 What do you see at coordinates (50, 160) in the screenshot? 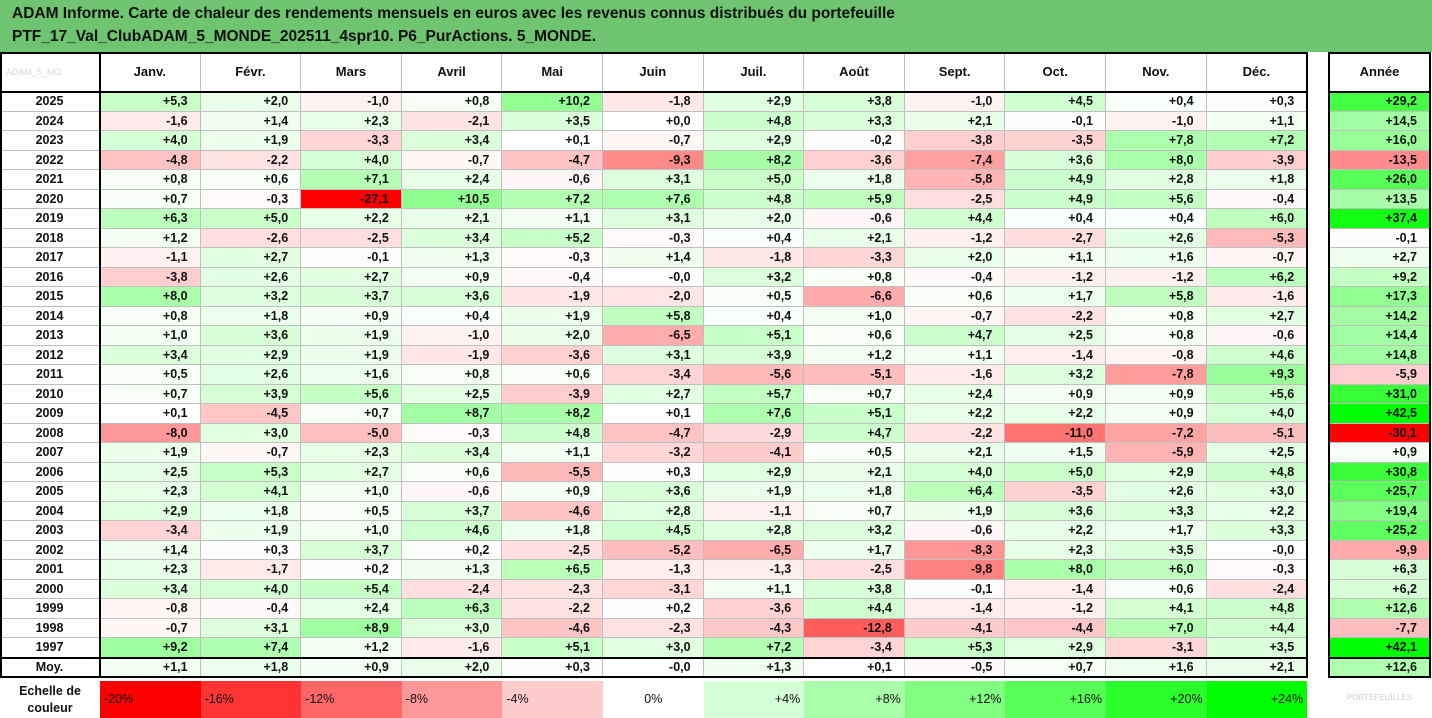
I see `row-year-label: 2022` at bounding box center [50, 160].